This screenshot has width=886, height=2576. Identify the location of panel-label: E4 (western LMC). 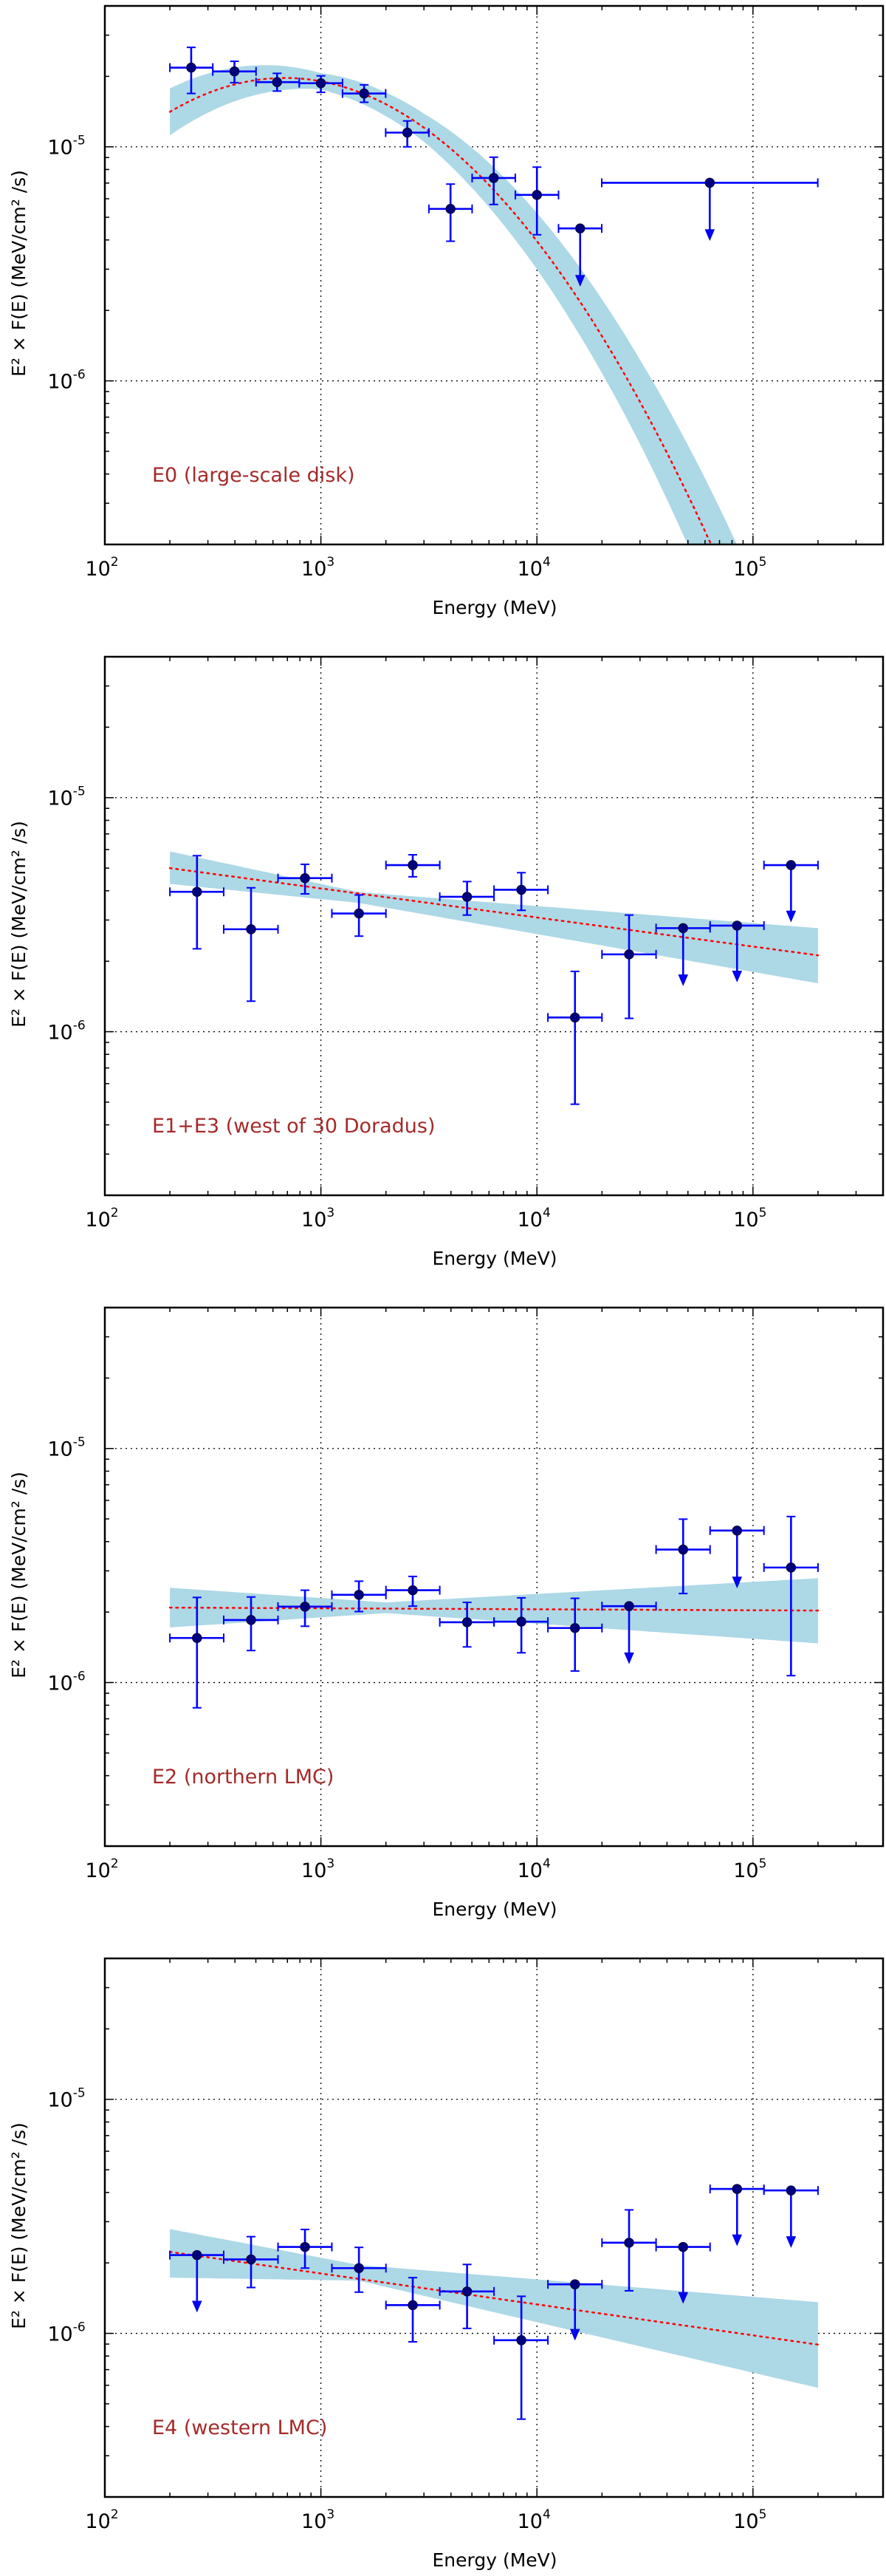
(239, 2427).